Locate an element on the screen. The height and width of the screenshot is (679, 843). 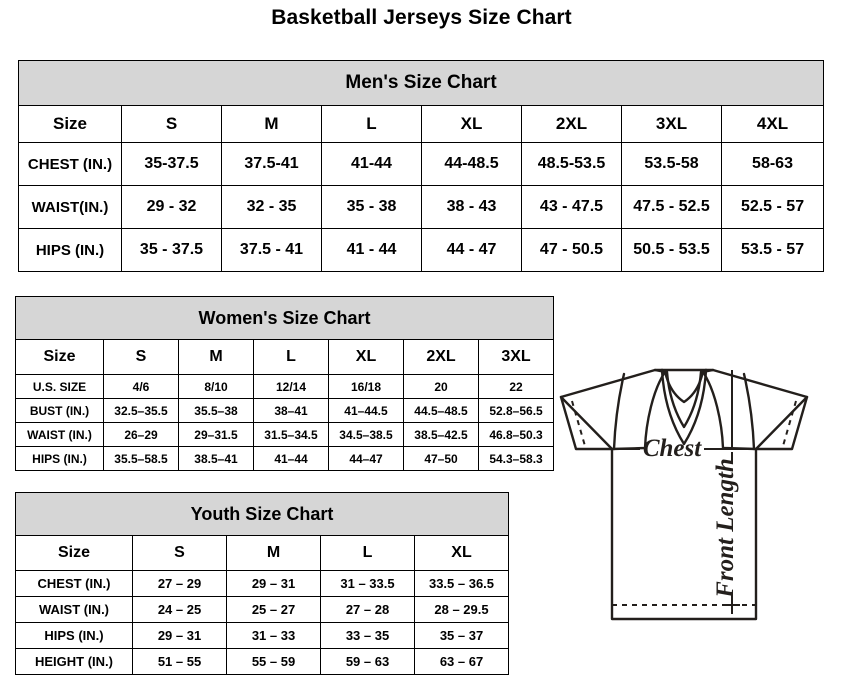
mens-chest-4xl: 58-63 is located at coordinates (772, 164).